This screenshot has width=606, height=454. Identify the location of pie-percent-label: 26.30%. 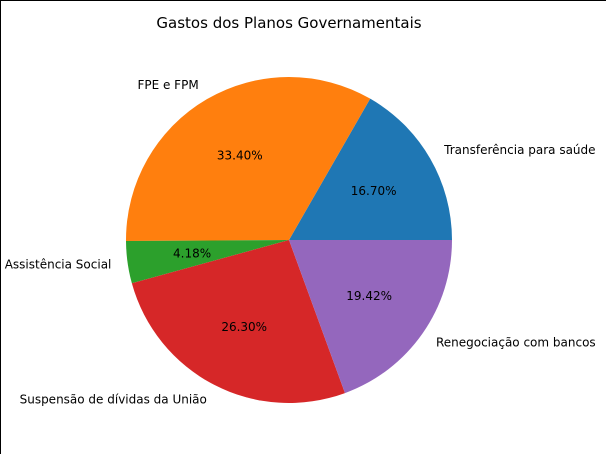
(244, 327).